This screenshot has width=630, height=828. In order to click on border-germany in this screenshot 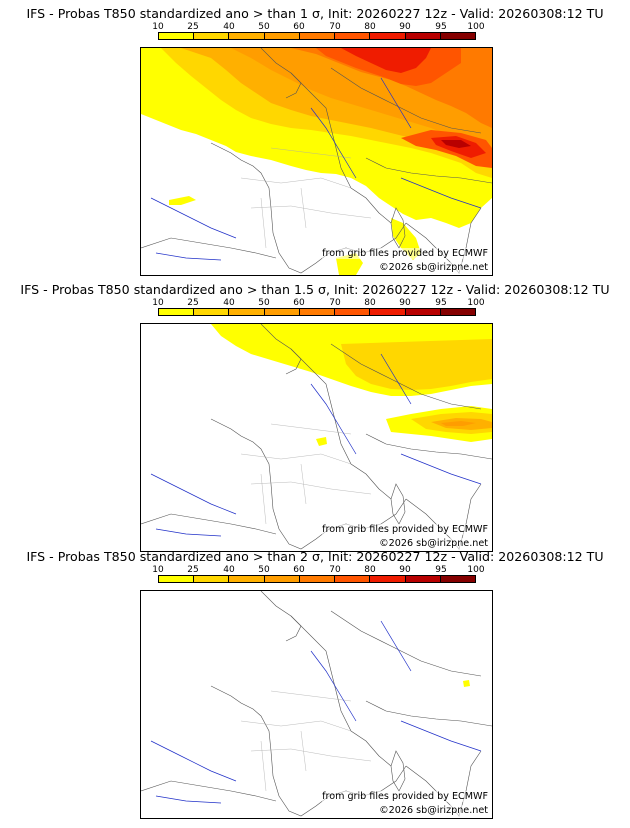, I will do `click(406, 643)`.